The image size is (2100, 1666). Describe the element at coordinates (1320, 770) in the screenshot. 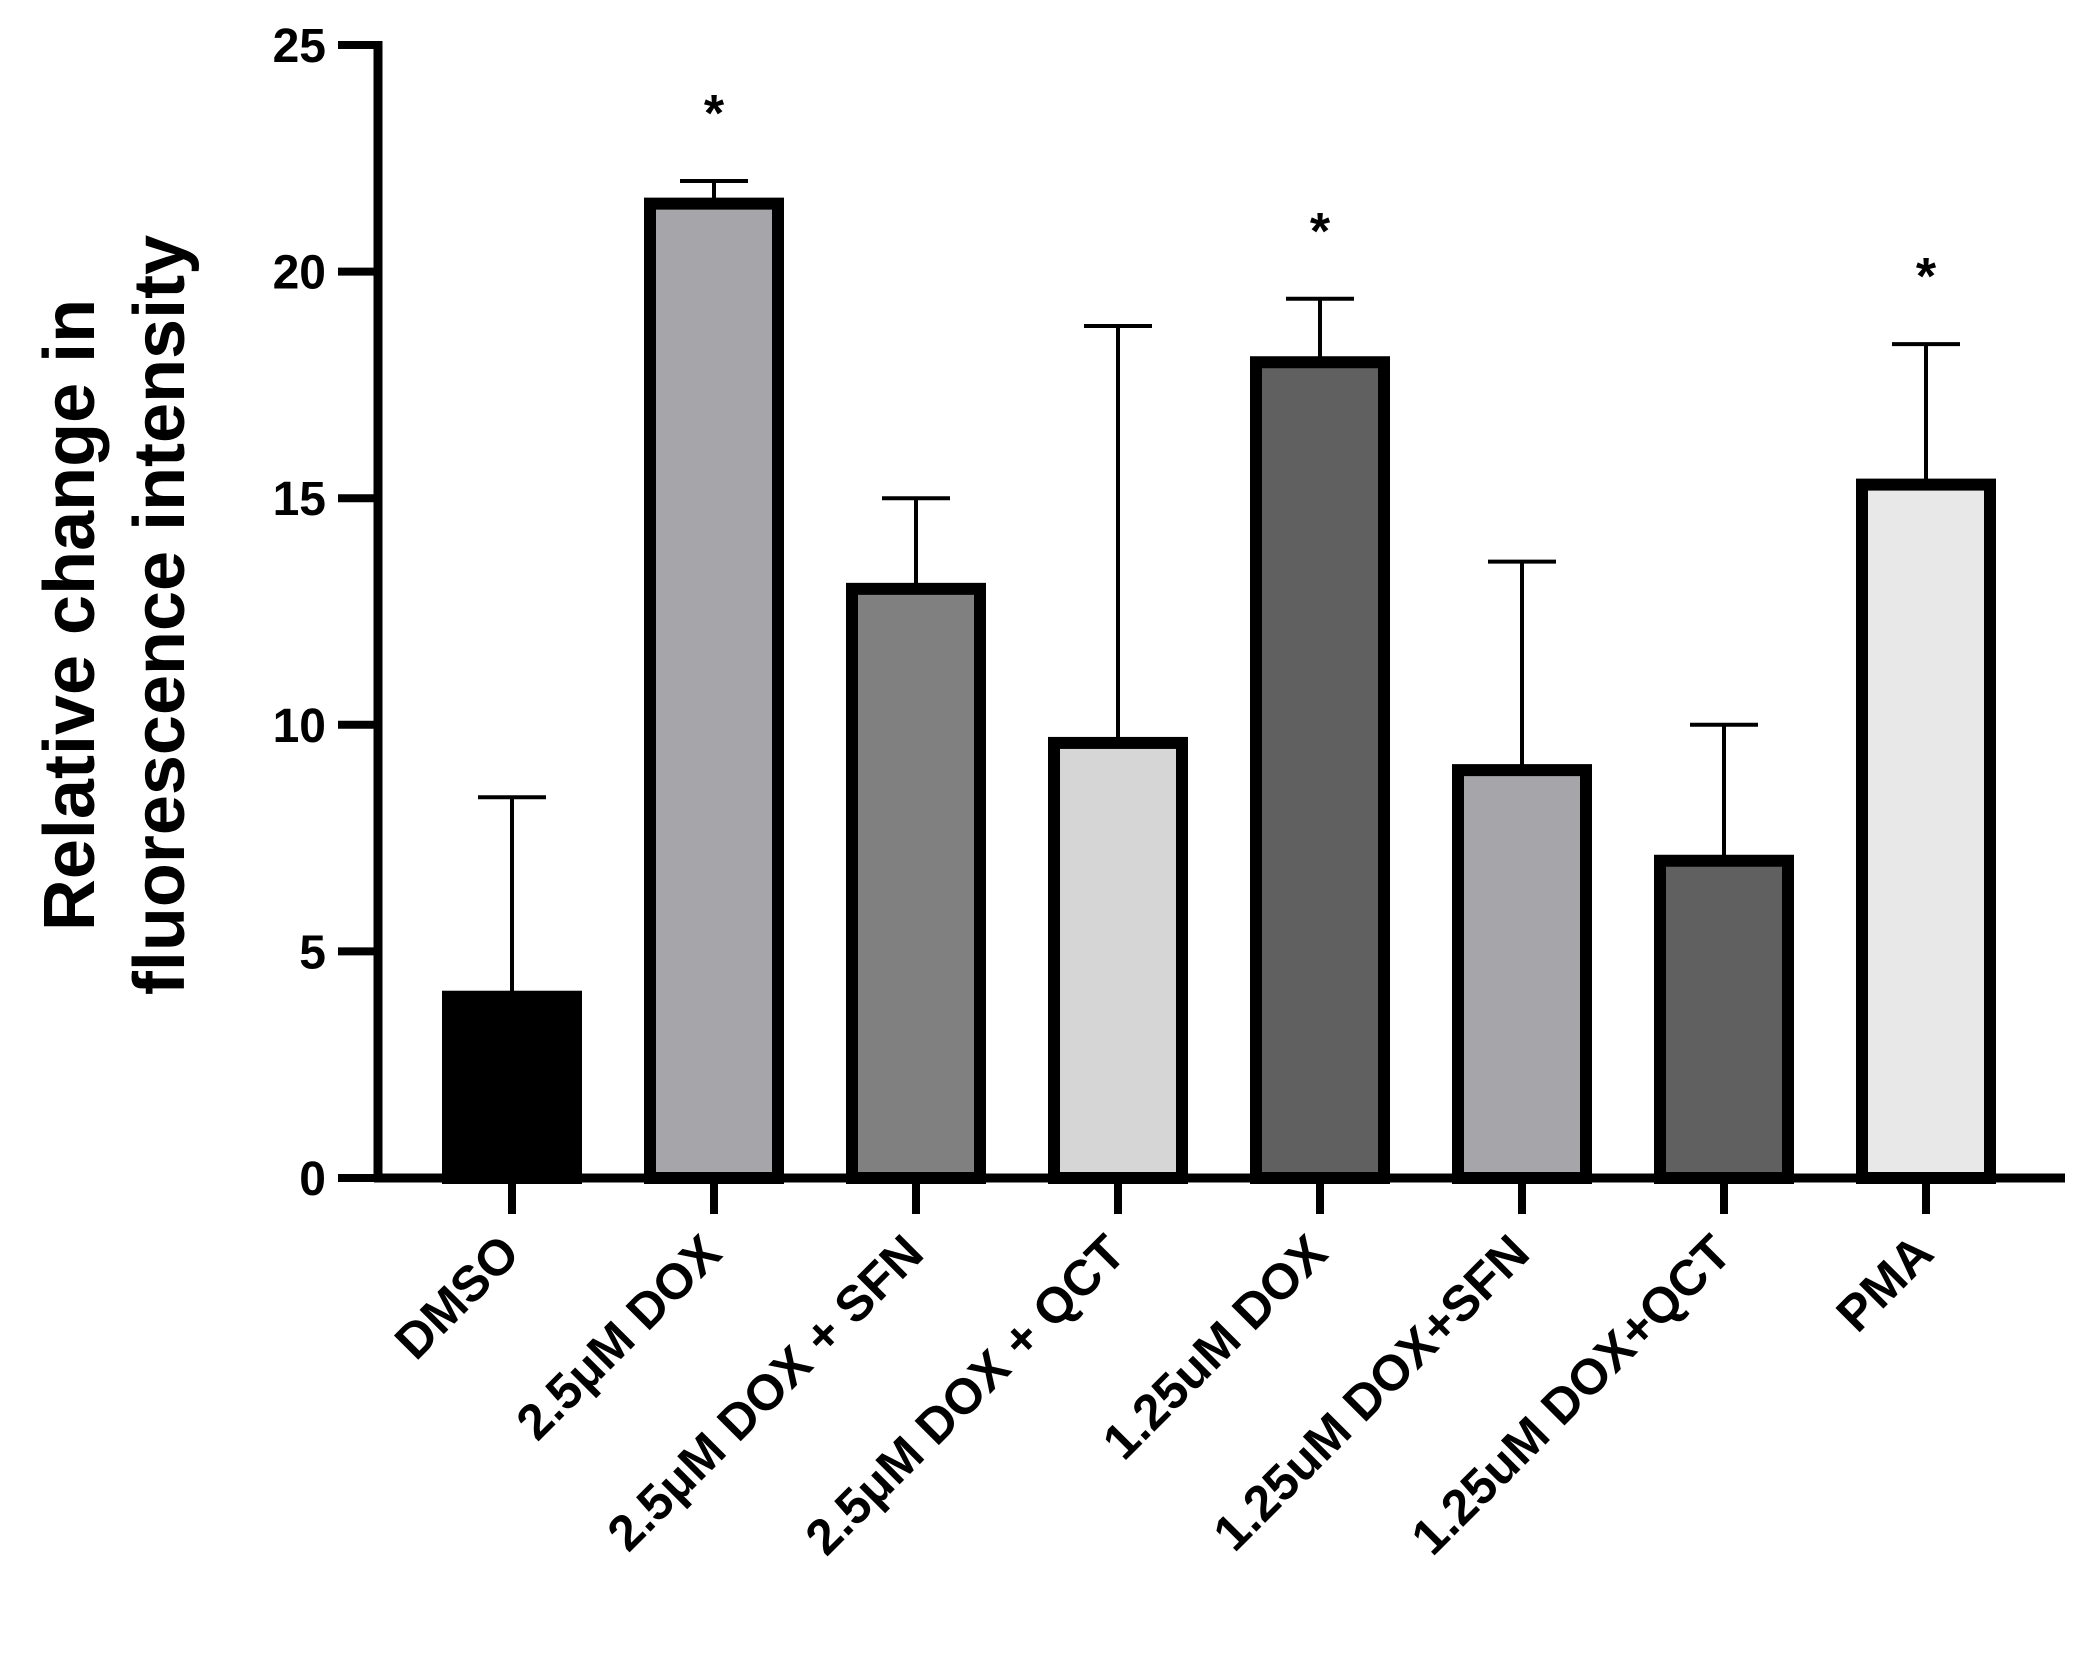

I see `bar-1-25um-dox` at that location.